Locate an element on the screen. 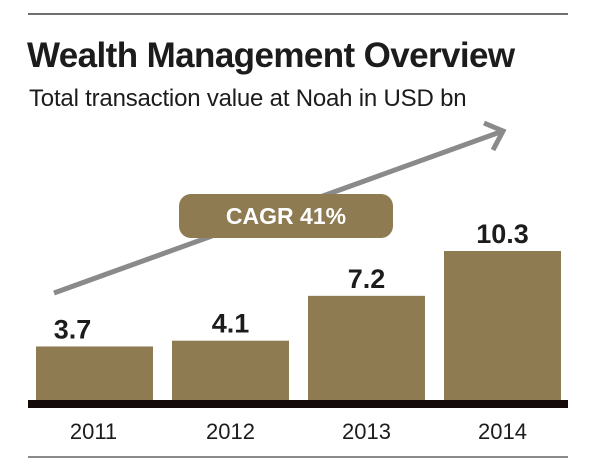 Image resolution: width=600 pixels, height=476 pixels. x-tick-label-2012: 2012 is located at coordinates (230, 431).